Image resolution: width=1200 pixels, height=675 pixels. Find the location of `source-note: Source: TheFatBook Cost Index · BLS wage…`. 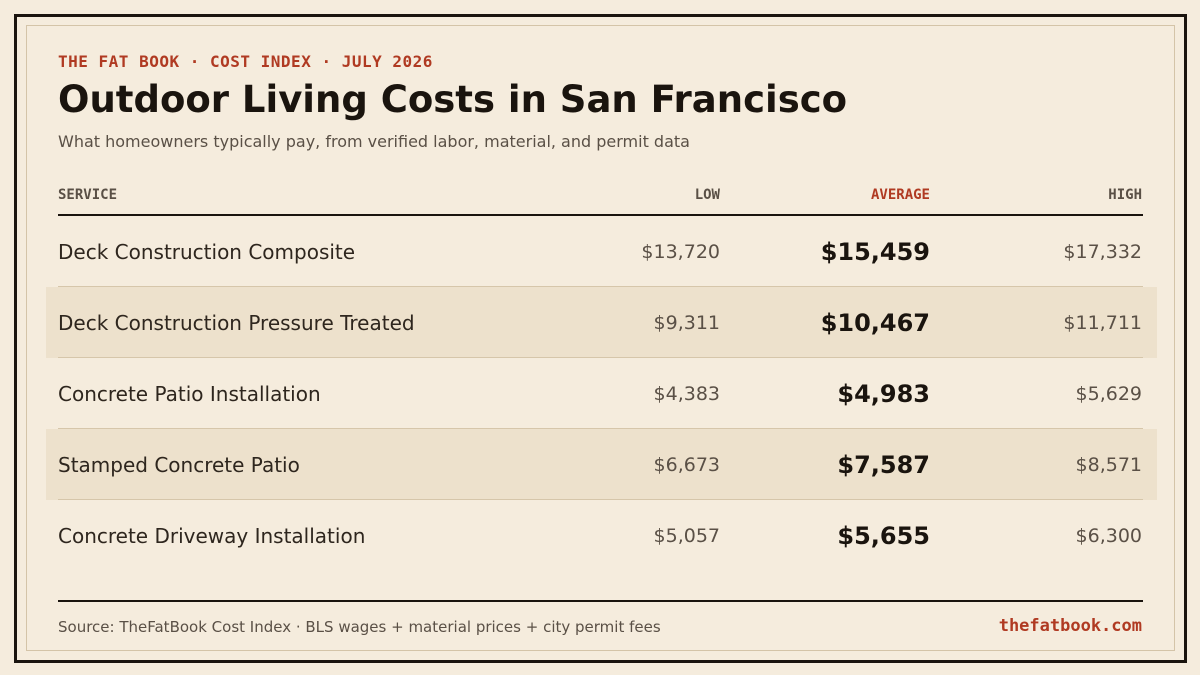

source-note: Source: TheFatBook Cost Index · BLS wage… is located at coordinates (359, 627).